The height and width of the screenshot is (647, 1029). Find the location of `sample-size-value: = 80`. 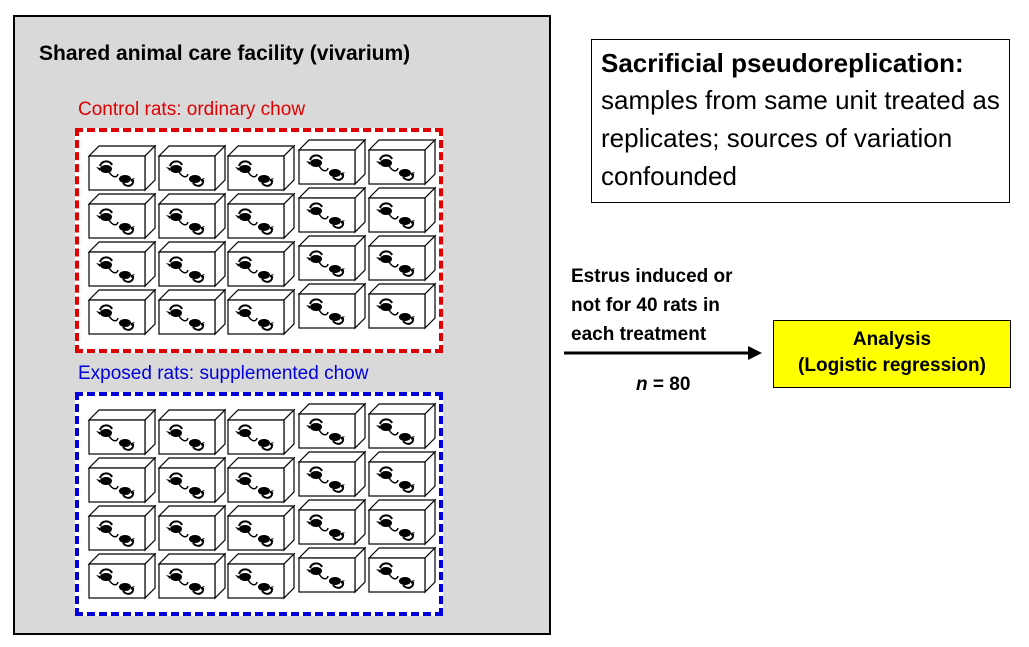

sample-size-value: = 80 is located at coordinates (669, 384).